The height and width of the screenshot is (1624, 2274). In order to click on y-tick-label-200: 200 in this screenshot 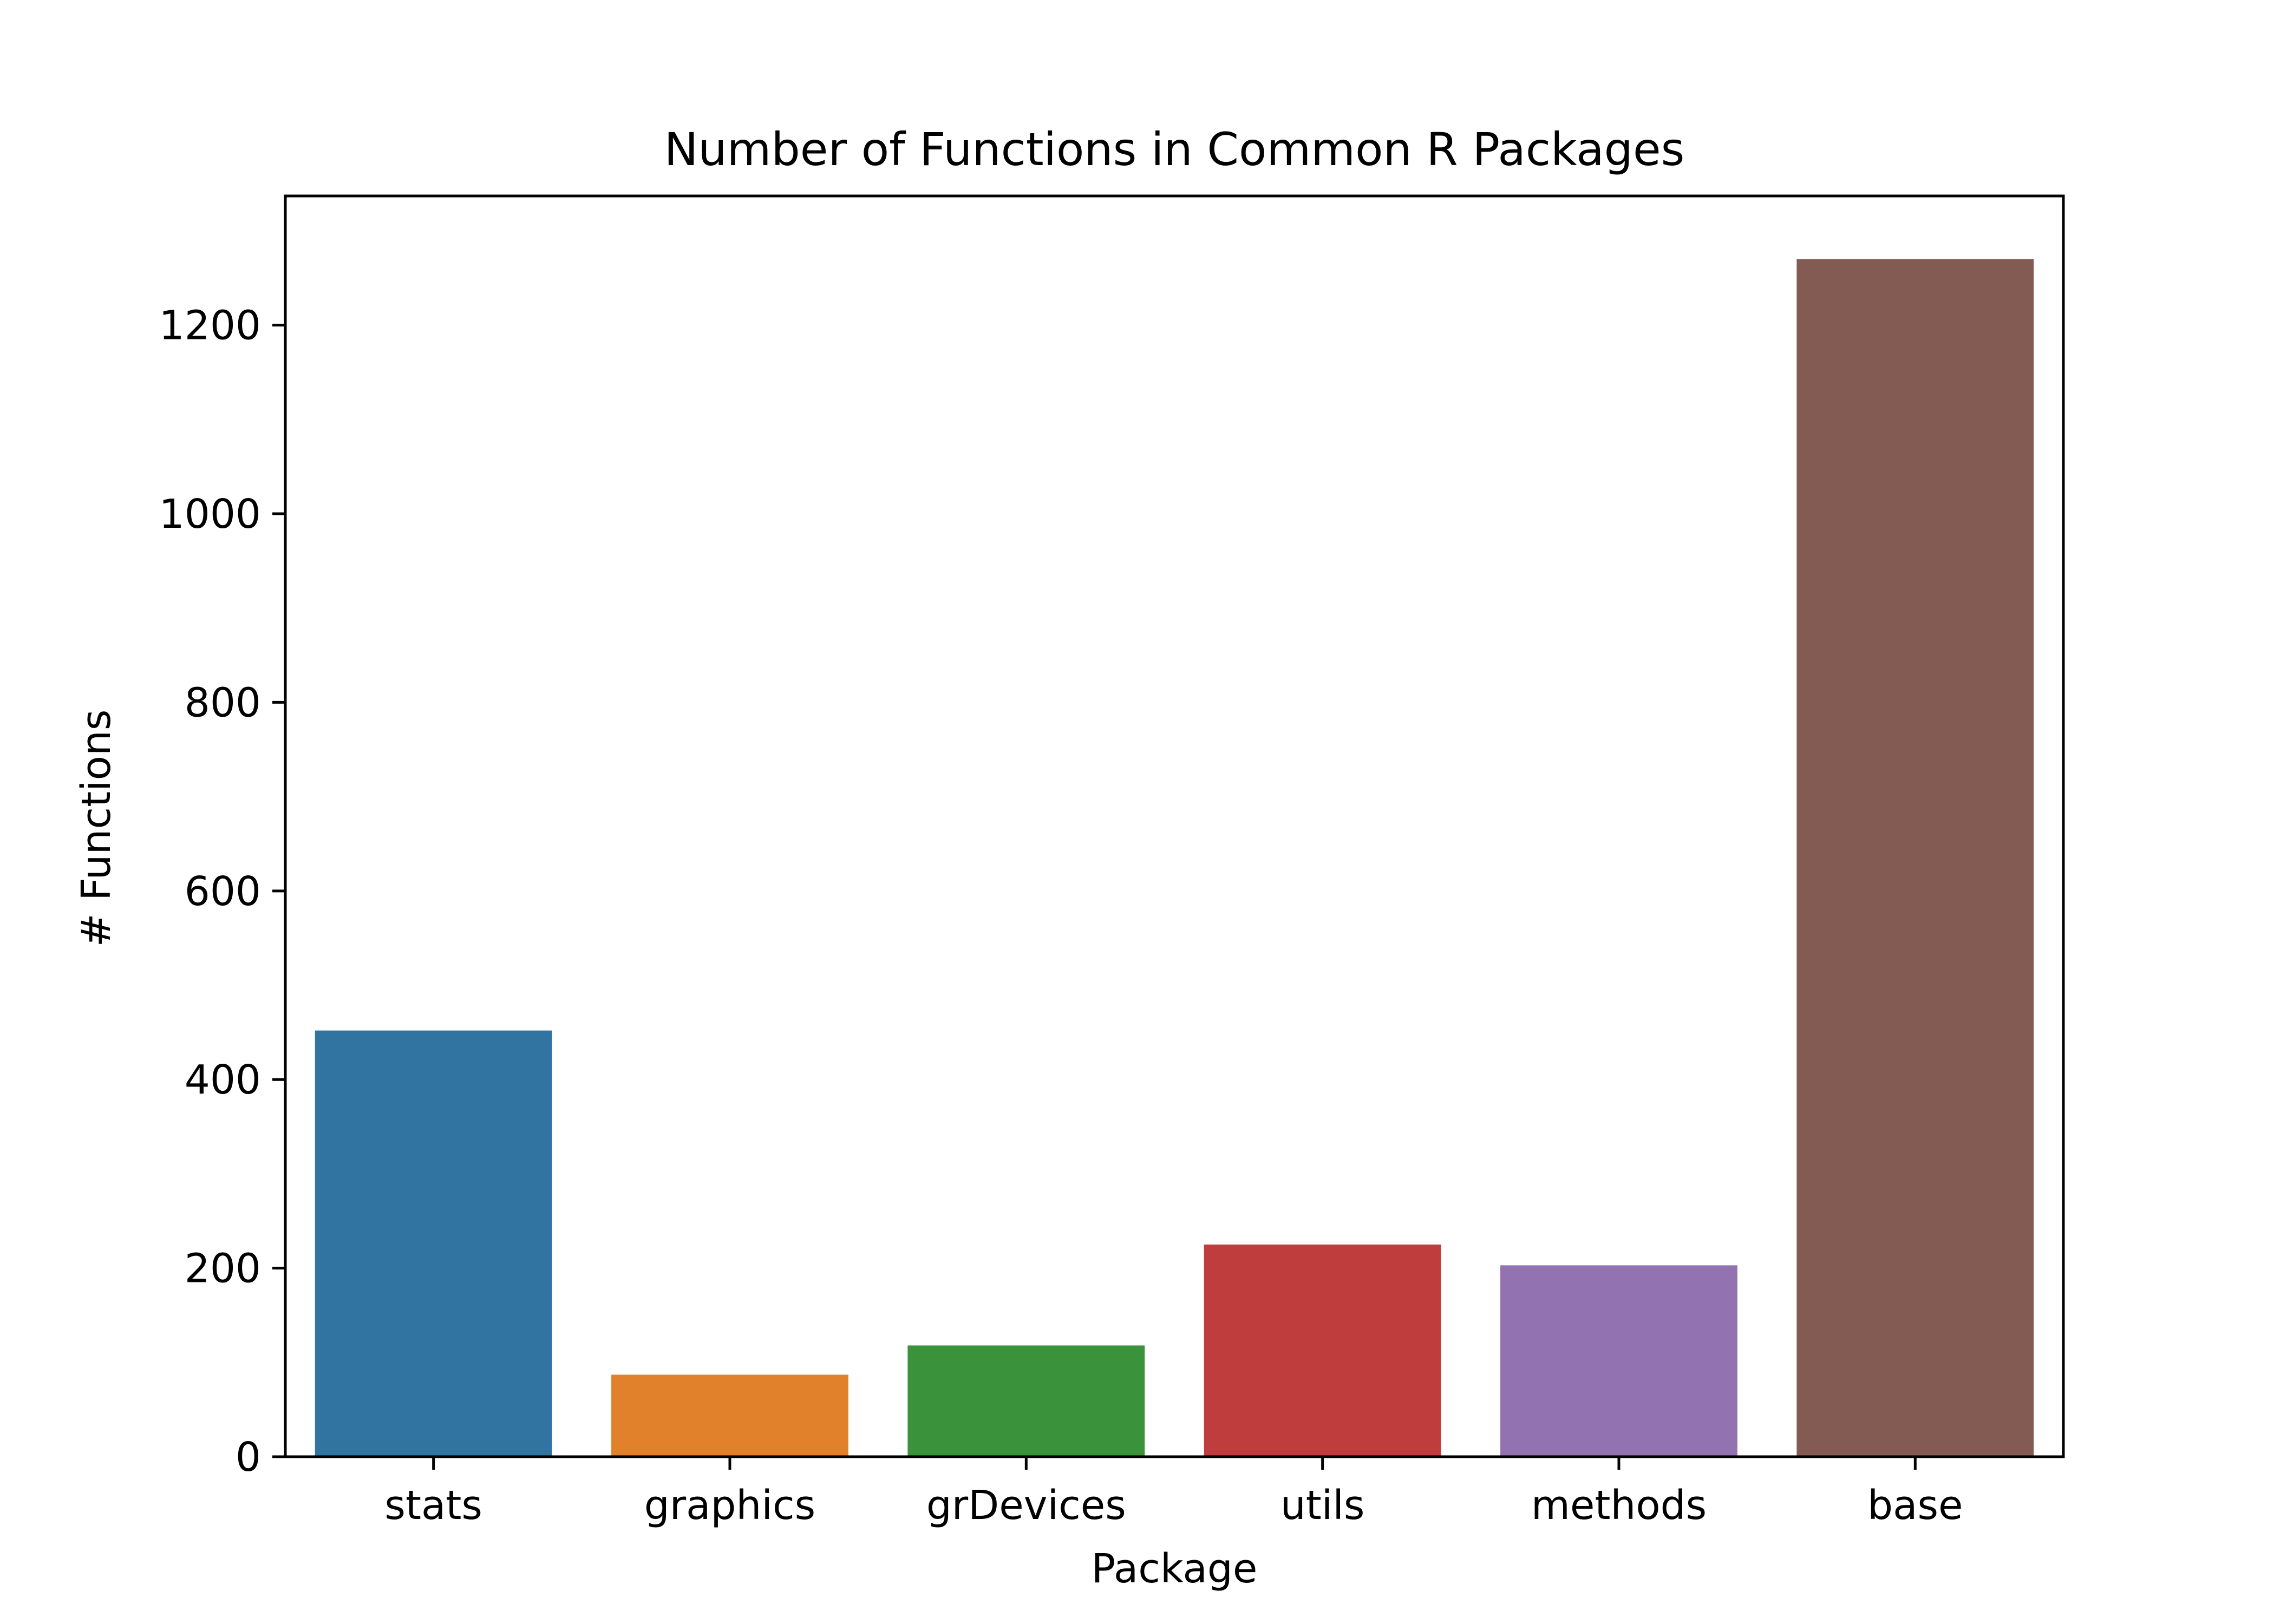, I will do `click(223, 1269)`.